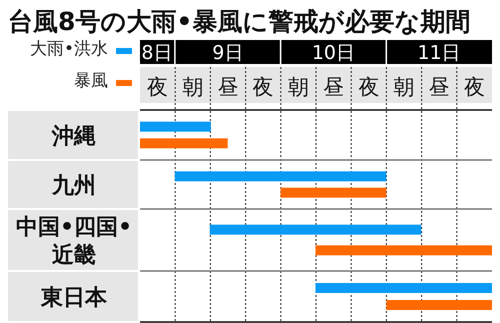  Describe the element at coordinates (228, 53) in the screenshot. I see `x-tick-label: 9日` at that location.